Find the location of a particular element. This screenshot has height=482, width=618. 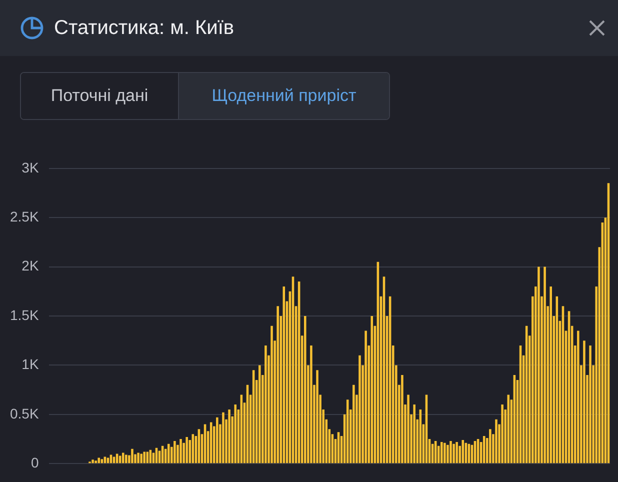

y-tick-label: 1.5K is located at coordinates (25, 314).